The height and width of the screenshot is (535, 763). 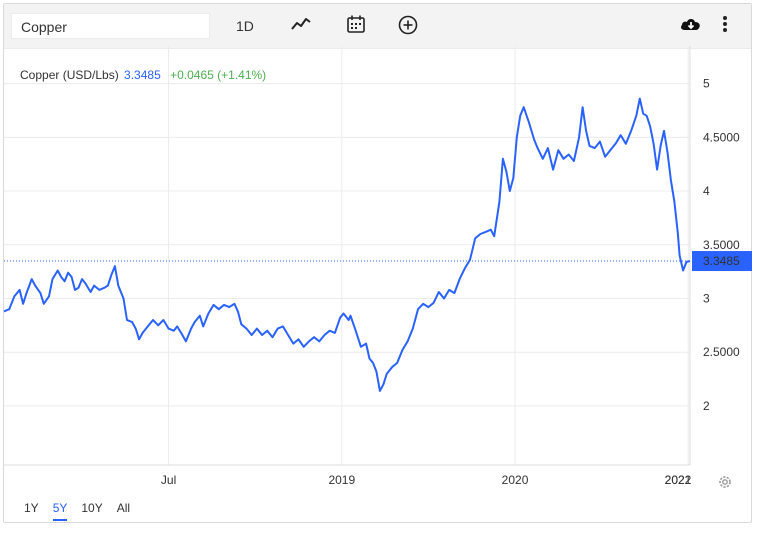 What do you see at coordinates (706, 191) in the screenshot?
I see `y-tick-label: 4` at bounding box center [706, 191].